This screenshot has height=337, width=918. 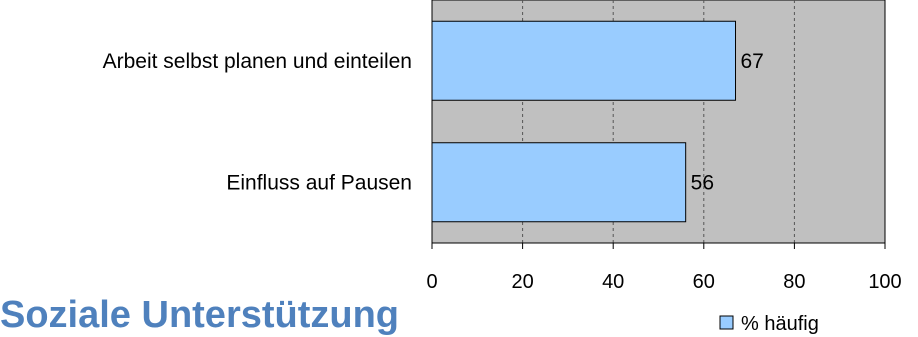 I want to click on category-label: Arbeit selbst planen und einteilen, so click(x=257, y=61).